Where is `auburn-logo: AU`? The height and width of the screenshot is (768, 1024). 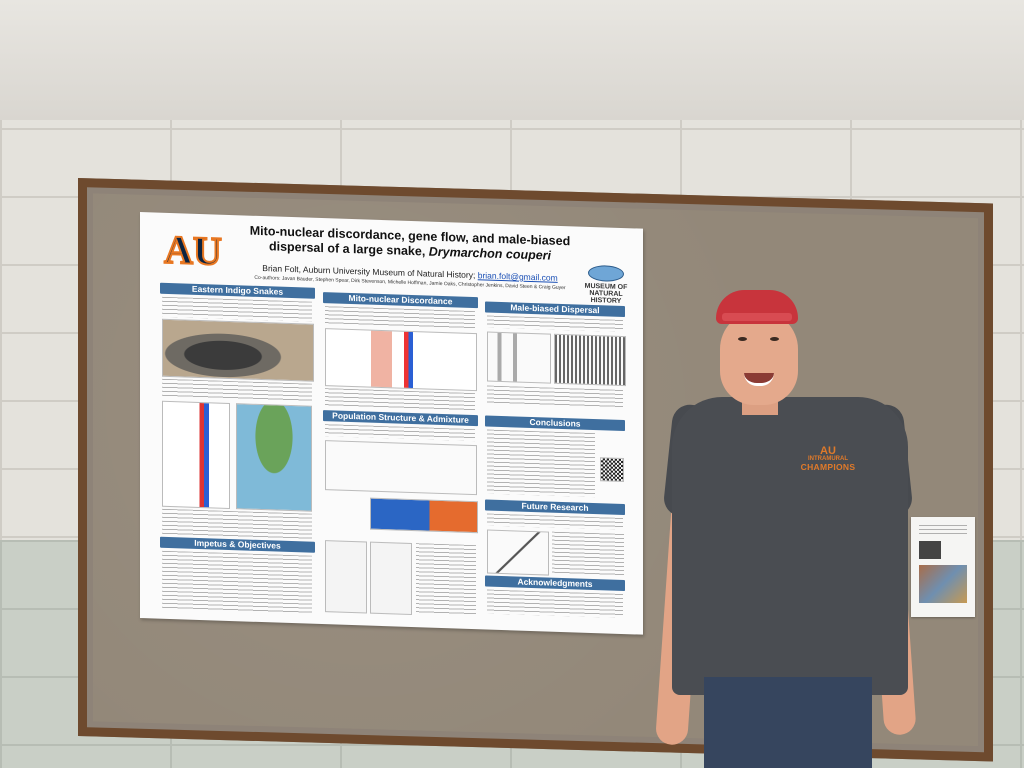 auburn-logo: AU is located at coordinates (193, 249).